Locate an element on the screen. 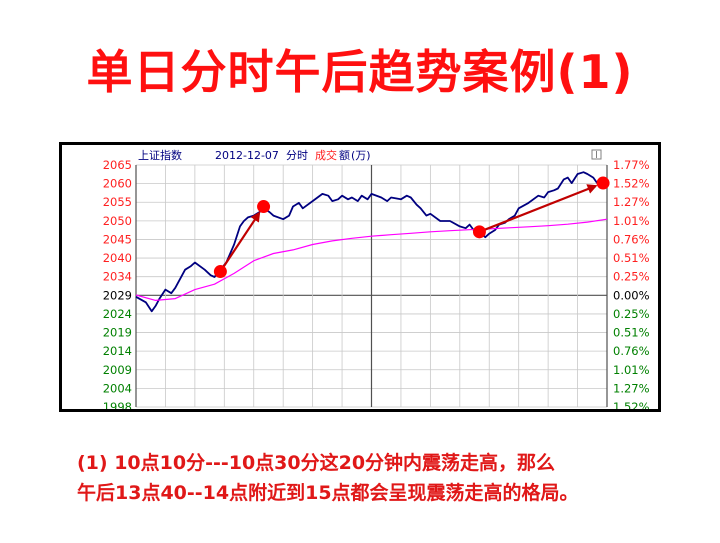 The height and width of the screenshot is (543, 720). chart-unit: (万) is located at coordinates (361, 155).